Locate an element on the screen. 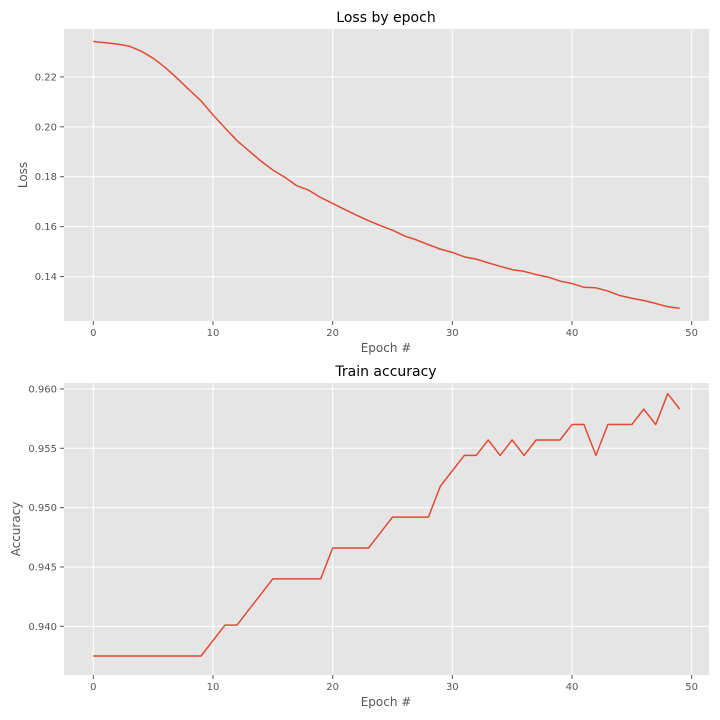 Image resolution: width=720 pixels, height=720 pixels. y-axis-label: Accuracy is located at coordinates (16, 529).